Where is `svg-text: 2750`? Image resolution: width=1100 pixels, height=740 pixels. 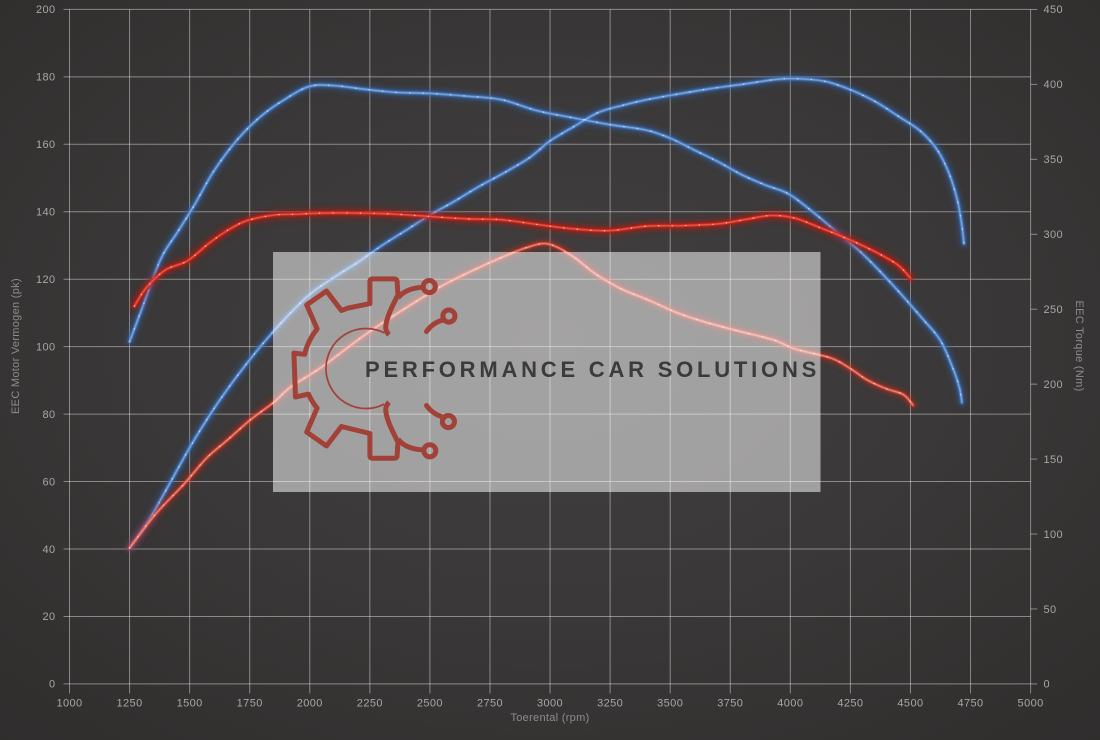
svg-text: 2750 is located at coordinates (490, 704).